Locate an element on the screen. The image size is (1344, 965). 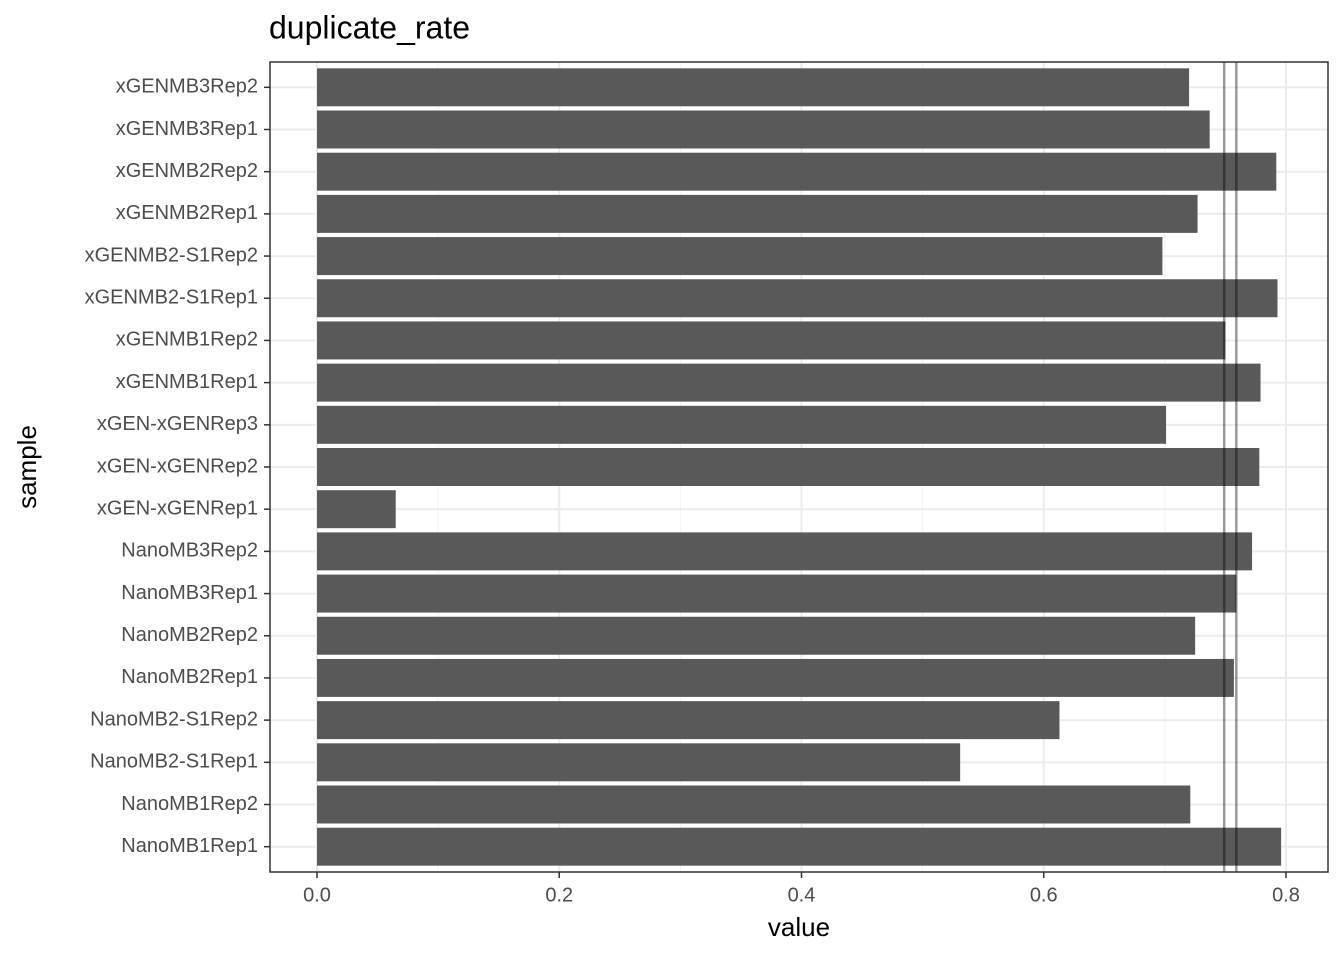
y-tick-label: xGENMB2Rep1 is located at coordinates (187, 213).